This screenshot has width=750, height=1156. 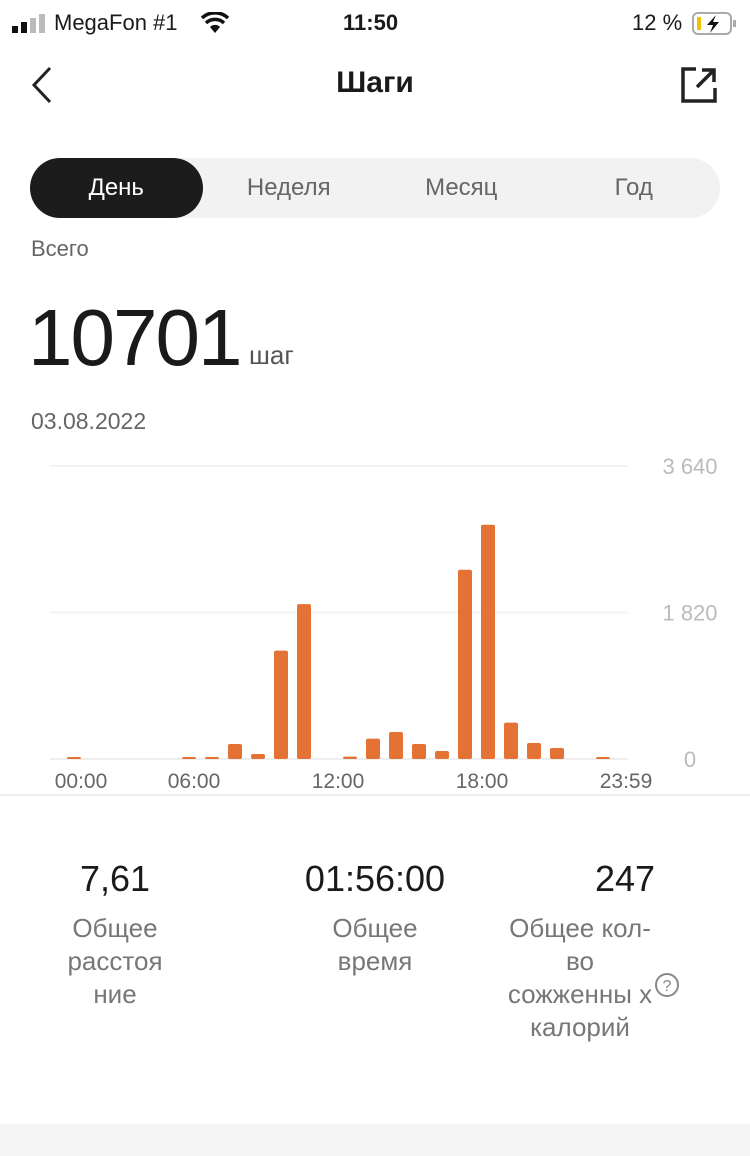 What do you see at coordinates (714, 23) in the screenshot?
I see `battery-charging-icon` at bounding box center [714, 23].